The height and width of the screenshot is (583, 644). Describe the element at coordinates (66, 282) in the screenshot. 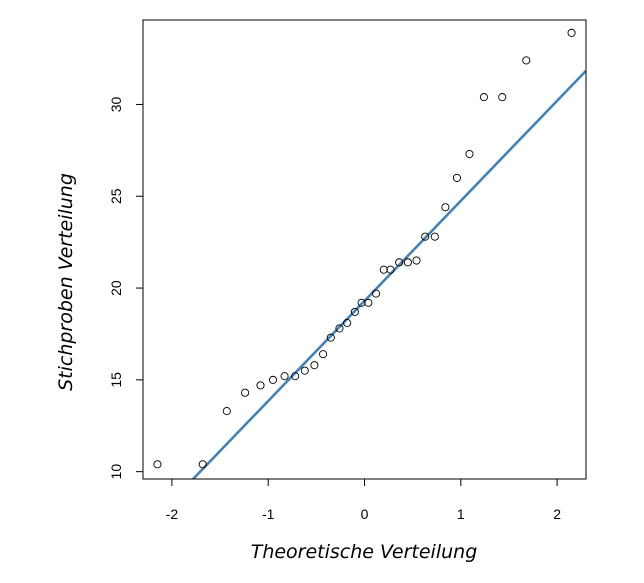

I see `y-axis-title: Stichproben Verteilung` at that location.